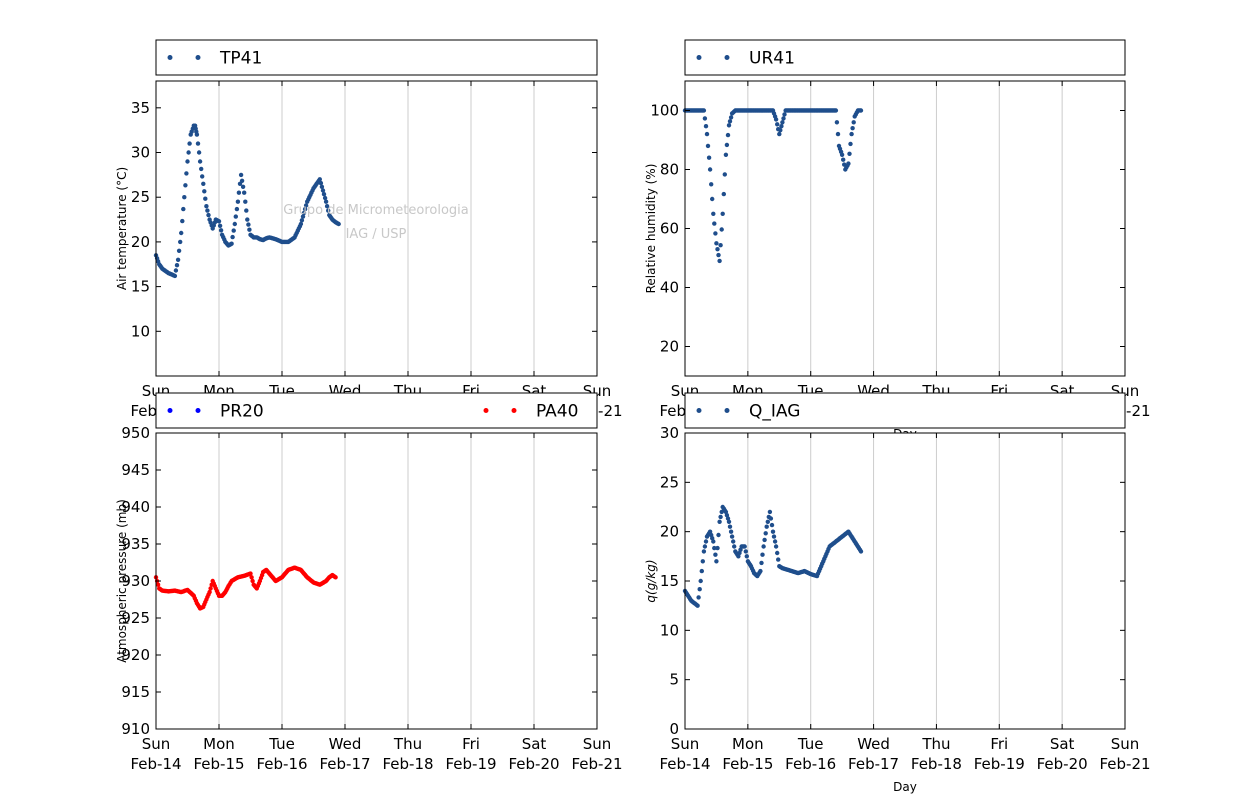 This screenshot has width=1250, height=810. What do you see at coordinates (774, 412) in the screenshot?
I see `legend-label: Q_IAG` at bounding box center [774, 412].